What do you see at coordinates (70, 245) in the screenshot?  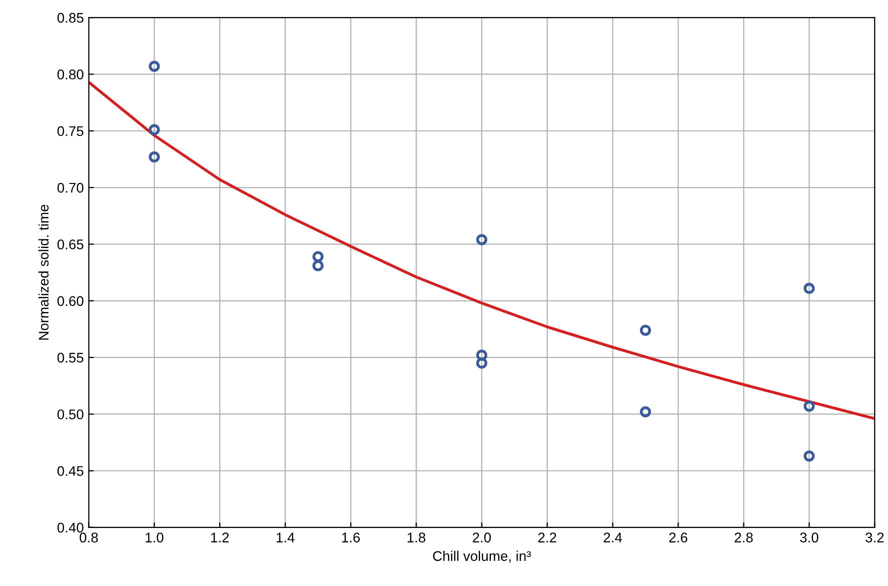 I see `y-tick-label: 0.65` at bounding box center [70, 245].